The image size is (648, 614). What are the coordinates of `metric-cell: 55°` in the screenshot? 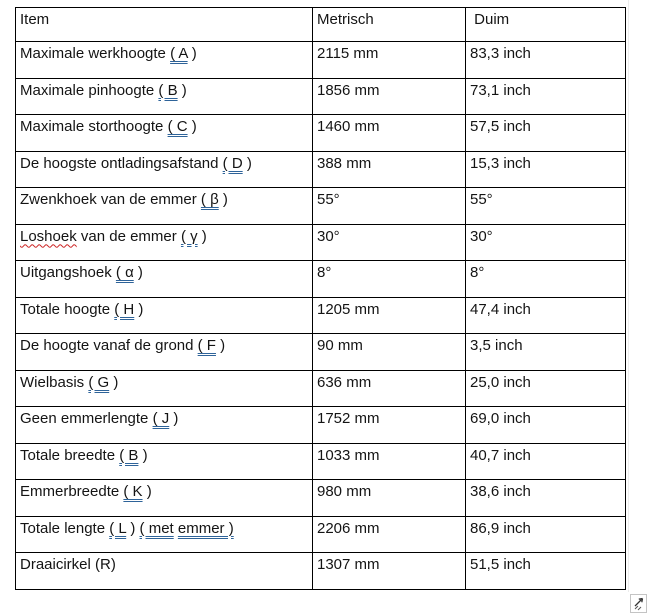 It's located at (389, 206).